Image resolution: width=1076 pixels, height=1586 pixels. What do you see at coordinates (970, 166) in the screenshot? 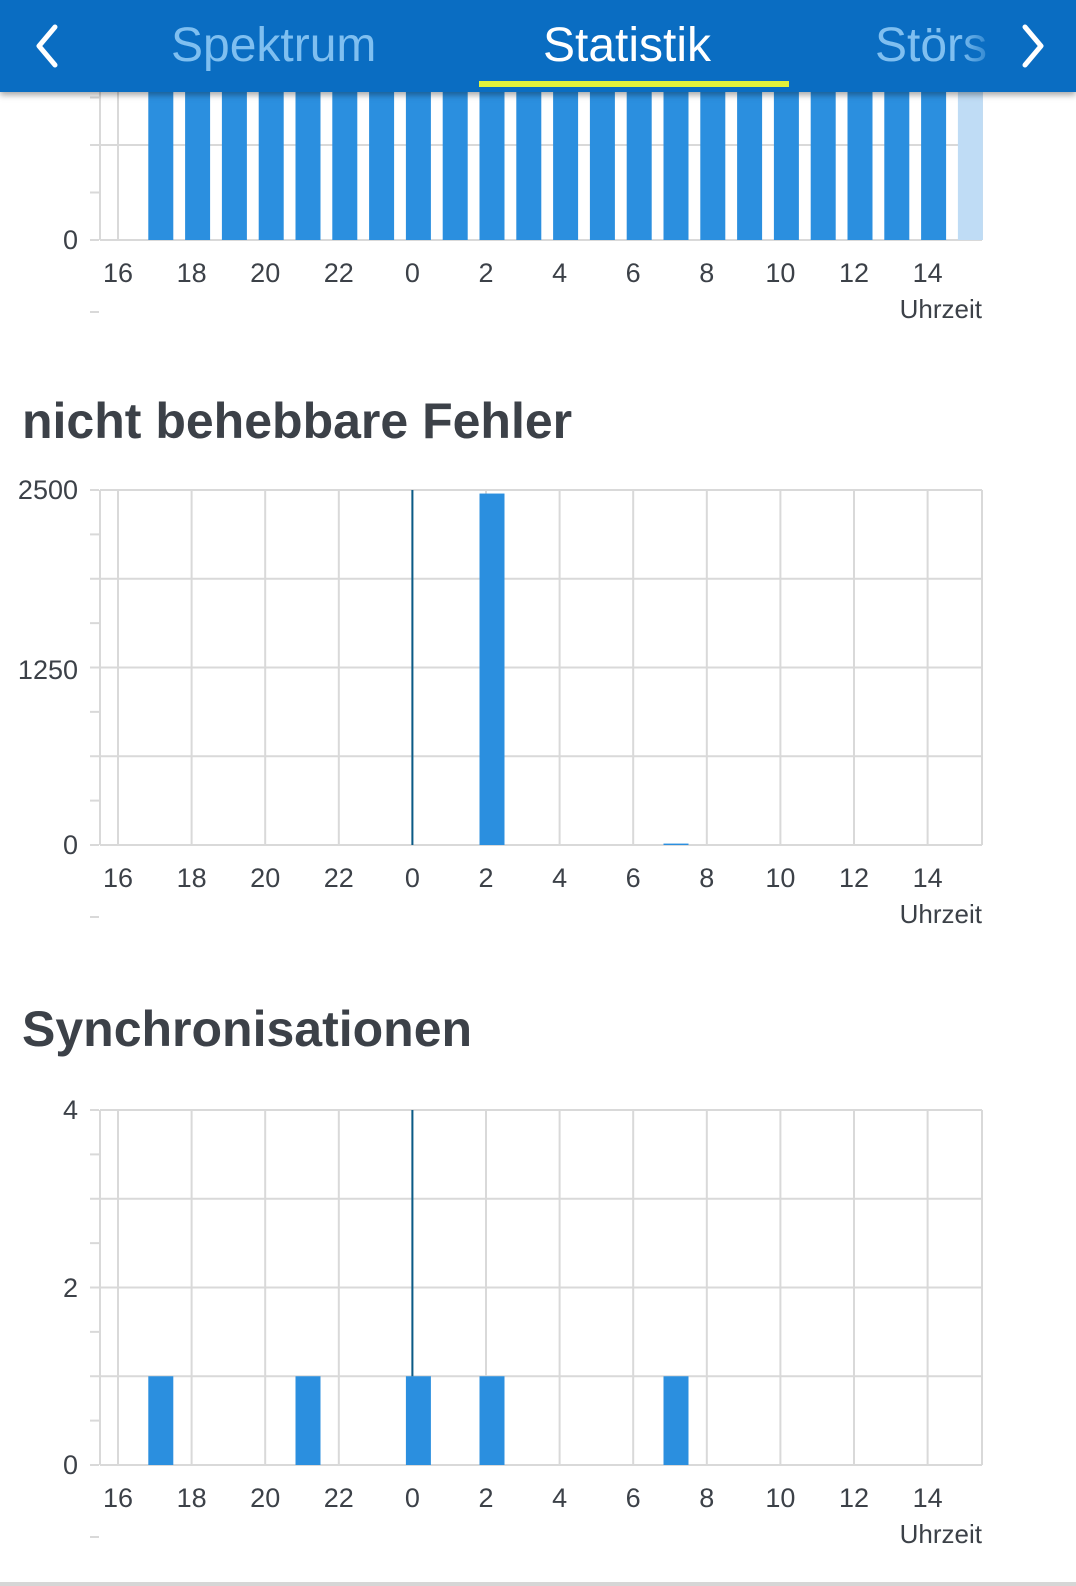
I see `bar-current-hour` at bounding box center [970, 166].